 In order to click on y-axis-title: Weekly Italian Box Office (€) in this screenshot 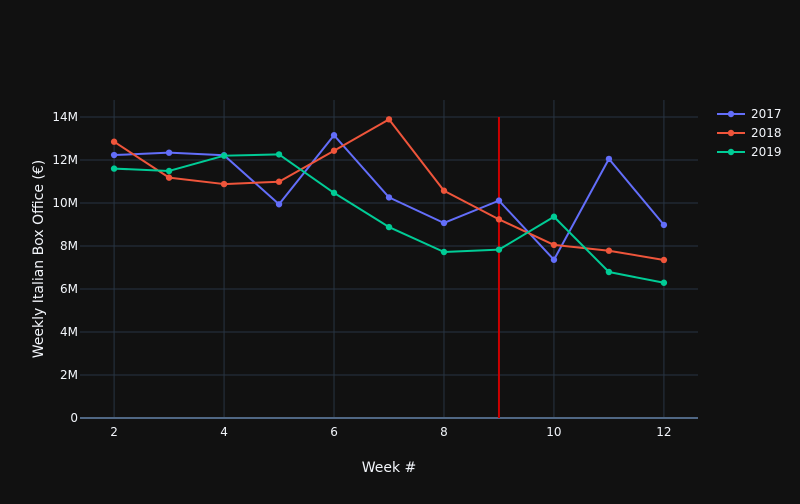, I will do `click(39, 259)`.